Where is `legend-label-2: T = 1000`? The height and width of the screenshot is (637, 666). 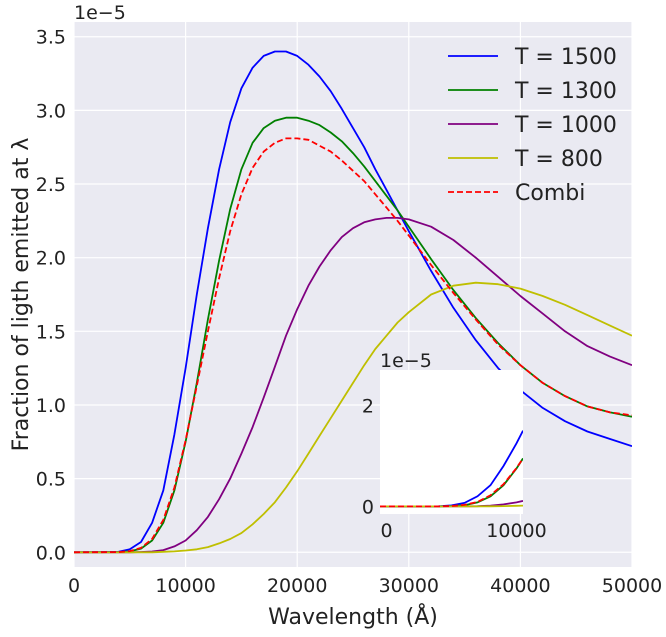
legend-label-2: T = 1000 is located at coordinates (565, 125).